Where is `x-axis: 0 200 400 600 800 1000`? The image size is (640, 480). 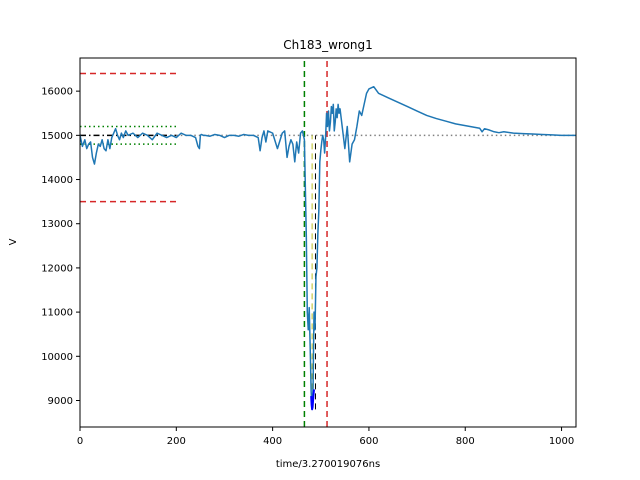
x-axis: 0 200 400 600 800 1000 is located at coordinates (325, 437).